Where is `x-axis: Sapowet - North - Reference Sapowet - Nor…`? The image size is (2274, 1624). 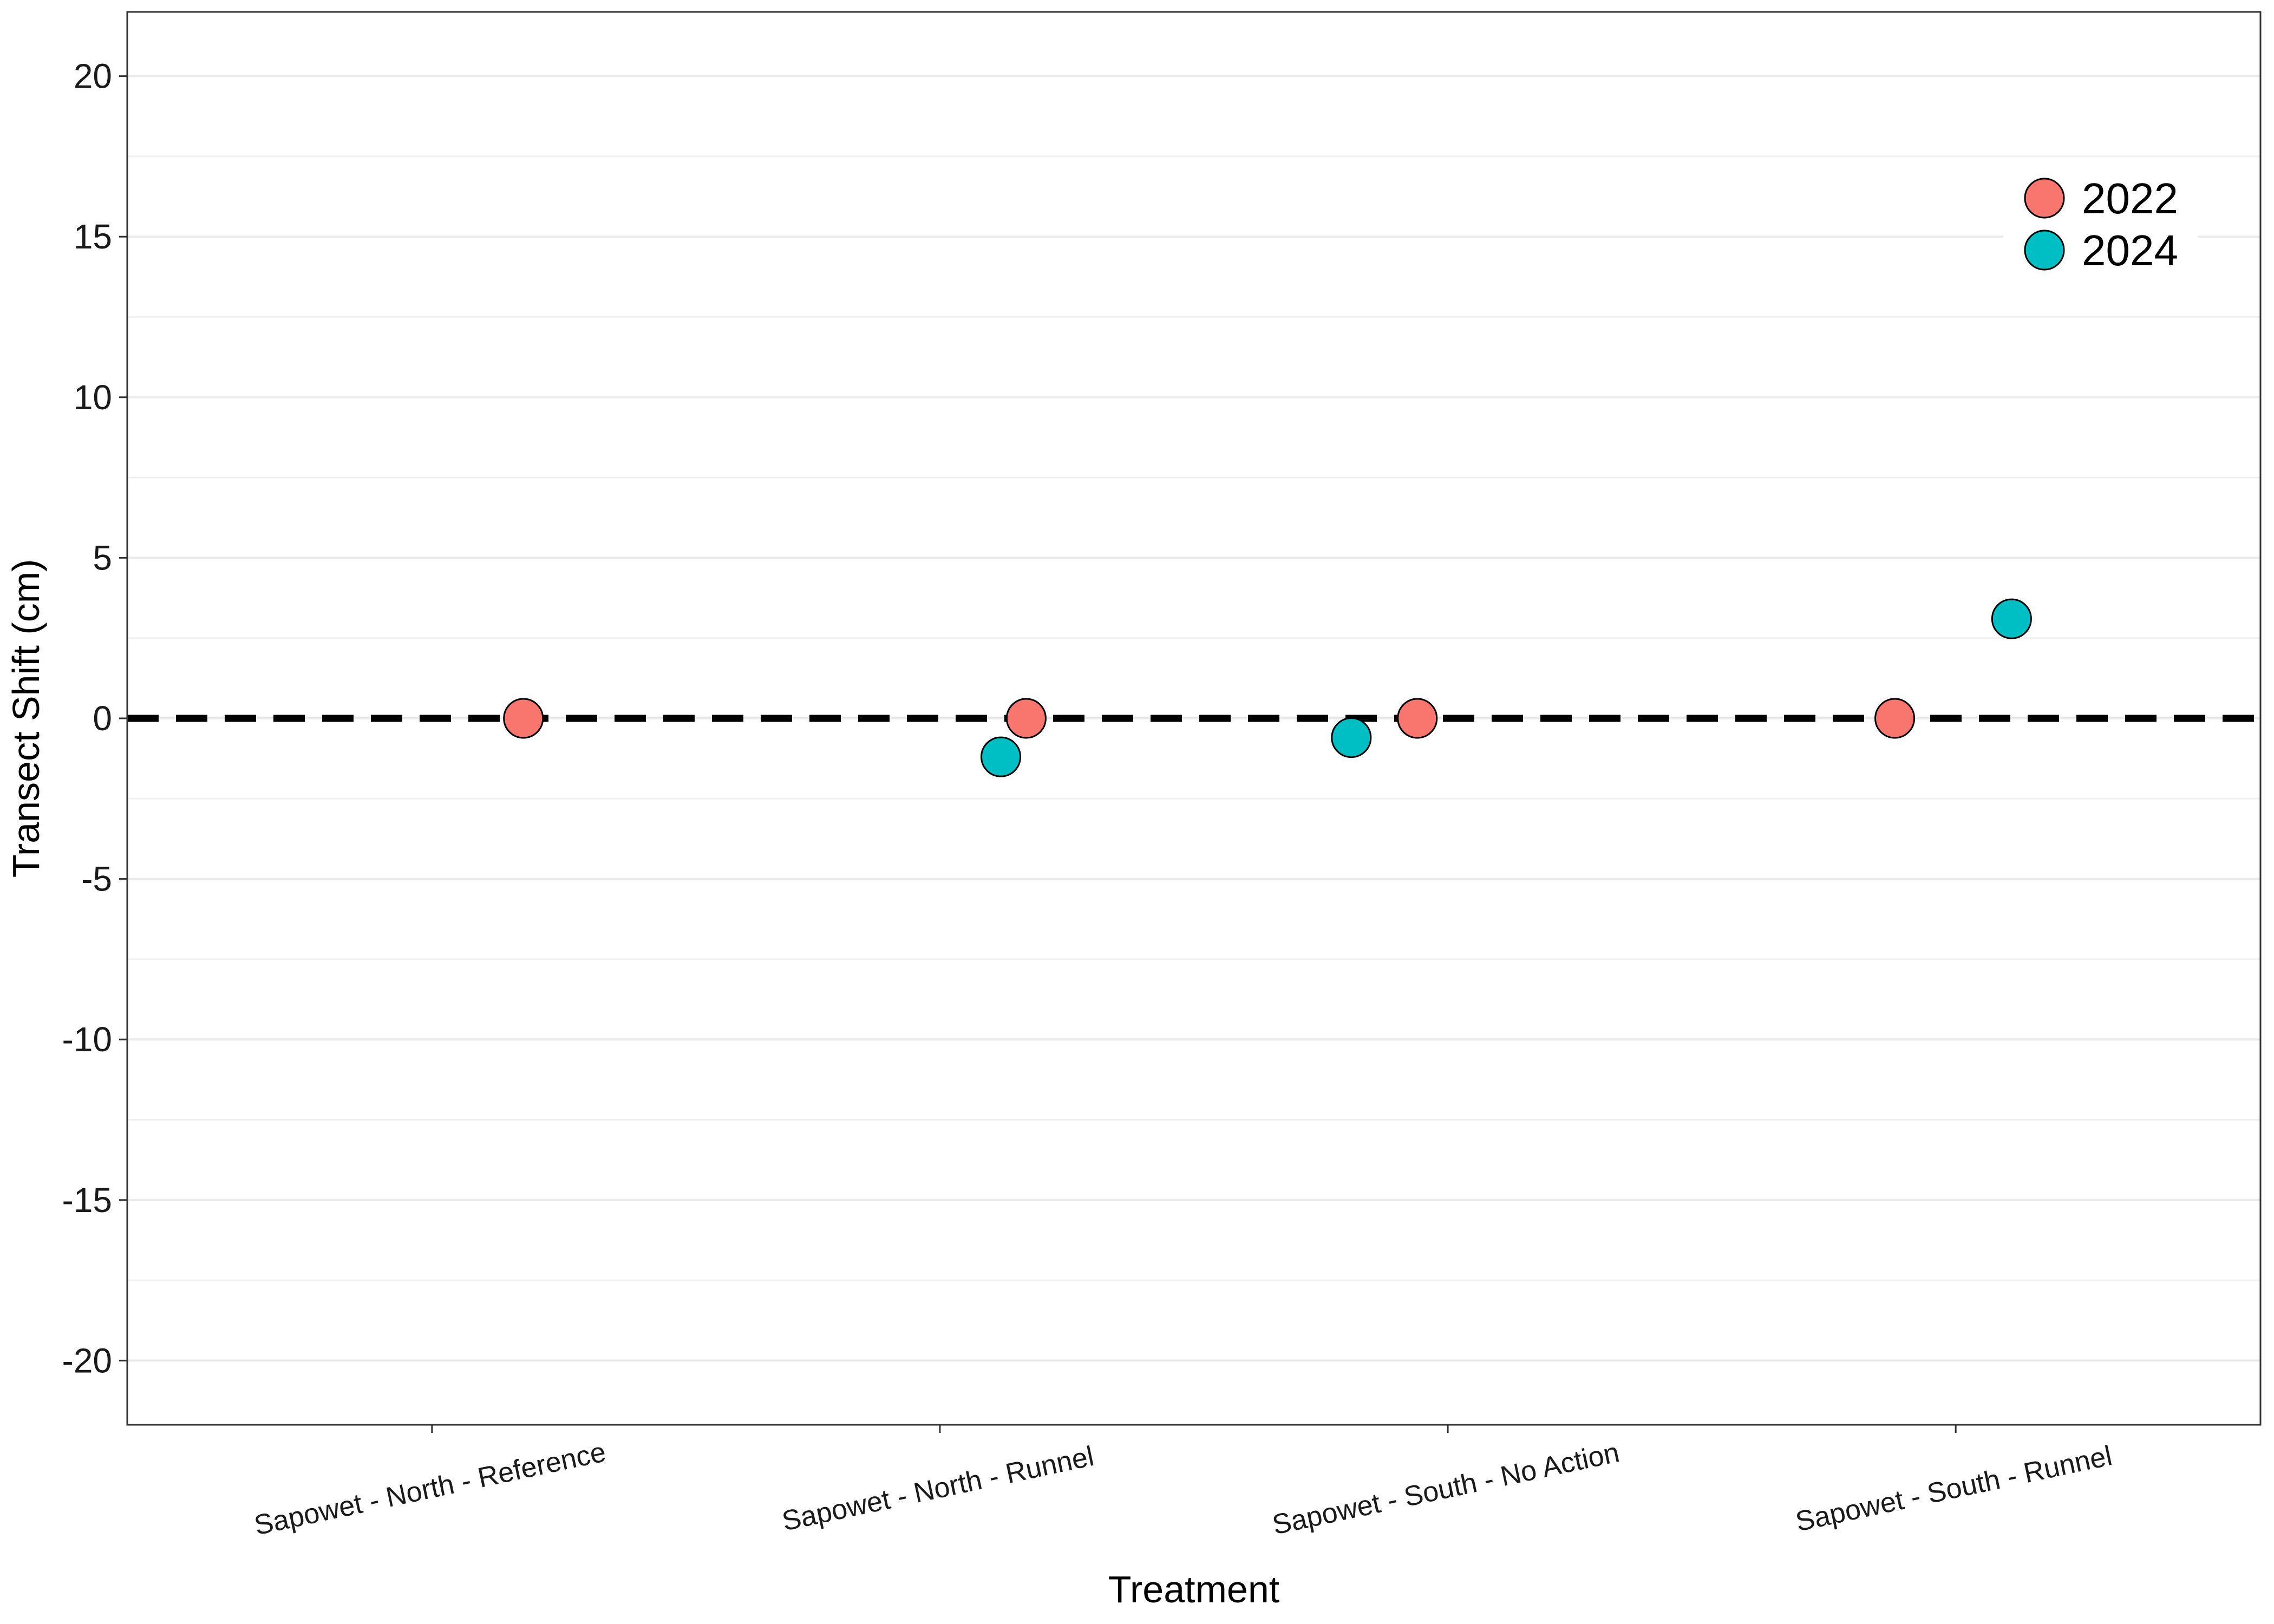 x-axis: Sapowet - North - Reference Sapowet - Nor… is located at coordinates (1184, 1483).